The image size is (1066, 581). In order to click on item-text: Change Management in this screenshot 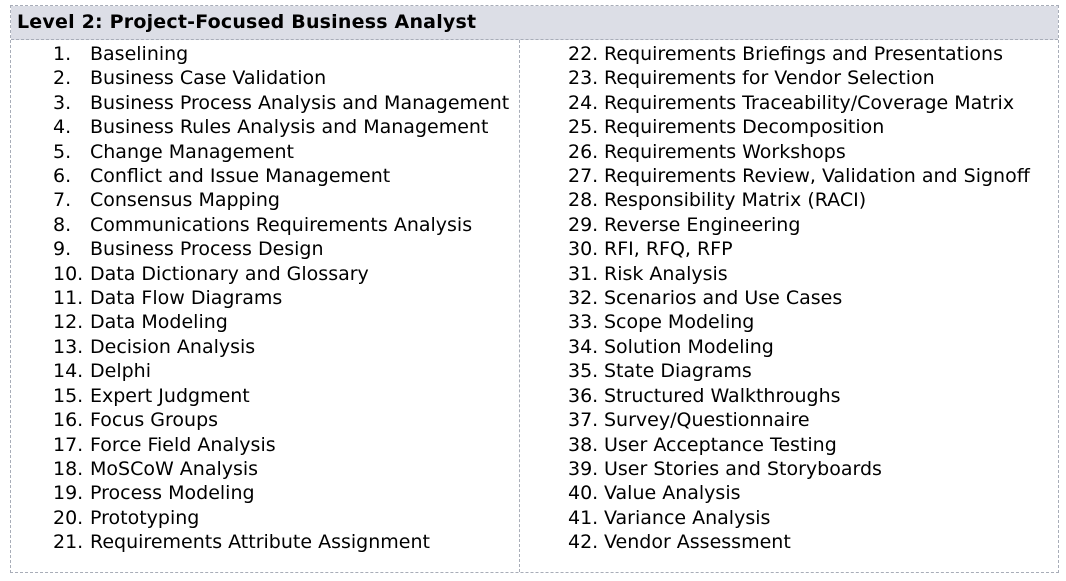, I will do `click(192, 151)`.